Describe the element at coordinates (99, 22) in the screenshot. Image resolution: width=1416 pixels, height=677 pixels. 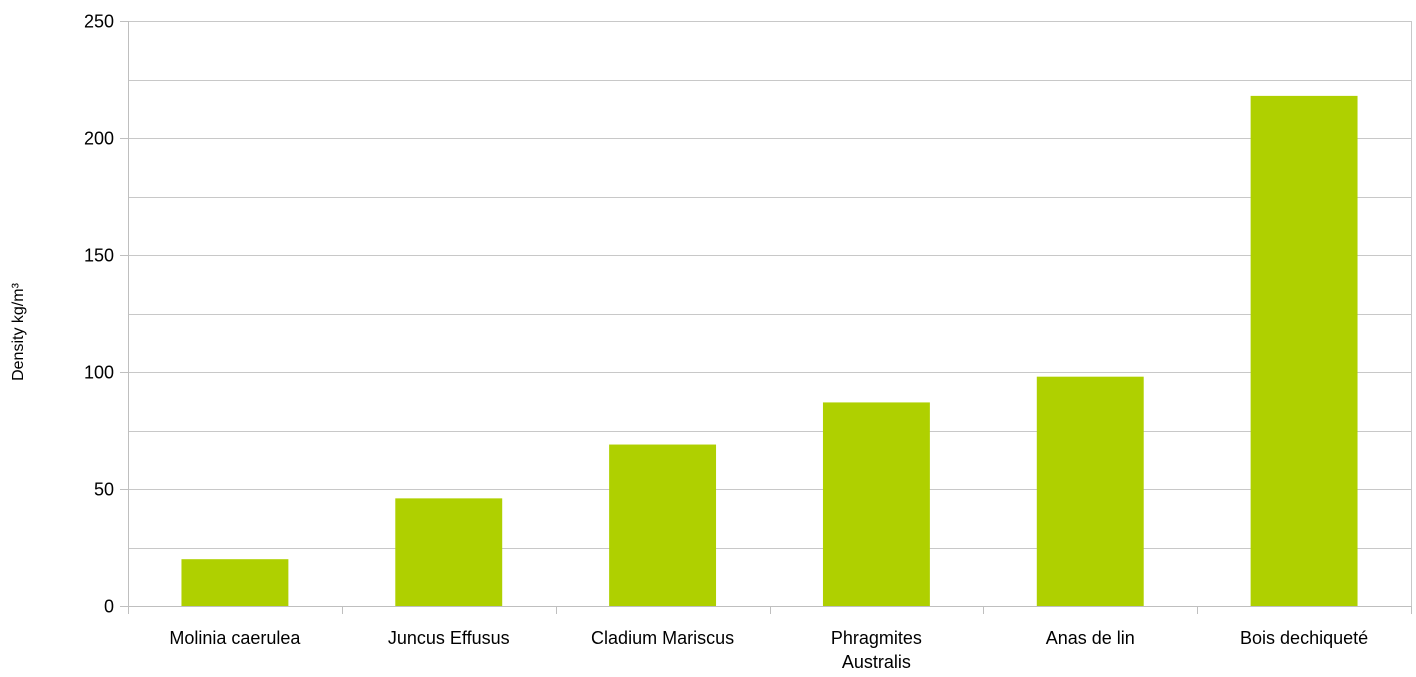
I see `y-tick-label: 250` at that location.